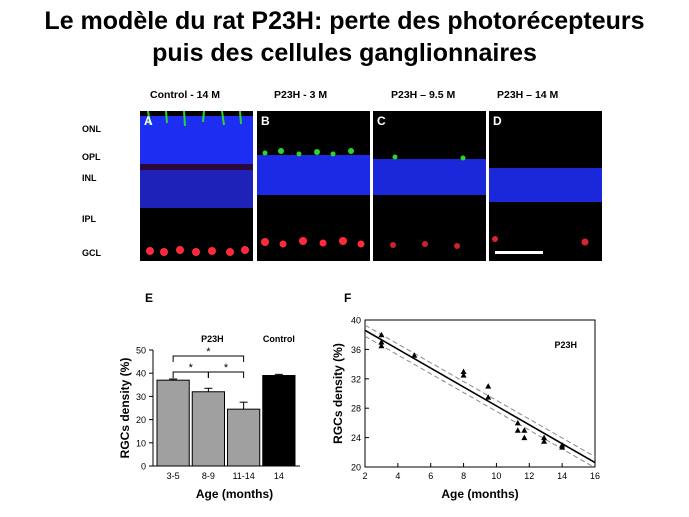  I want to click on x-tick-label: 12, so click(529, 476).